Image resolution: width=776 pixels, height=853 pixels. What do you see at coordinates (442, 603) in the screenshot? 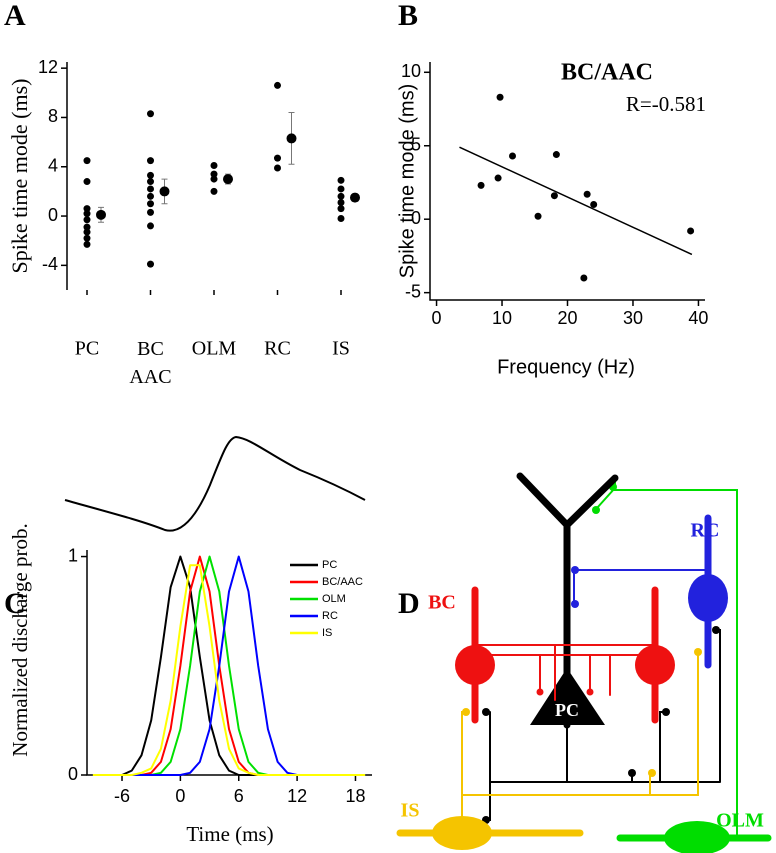
I see `cell-label: BC` at bounding box center [442, 603].